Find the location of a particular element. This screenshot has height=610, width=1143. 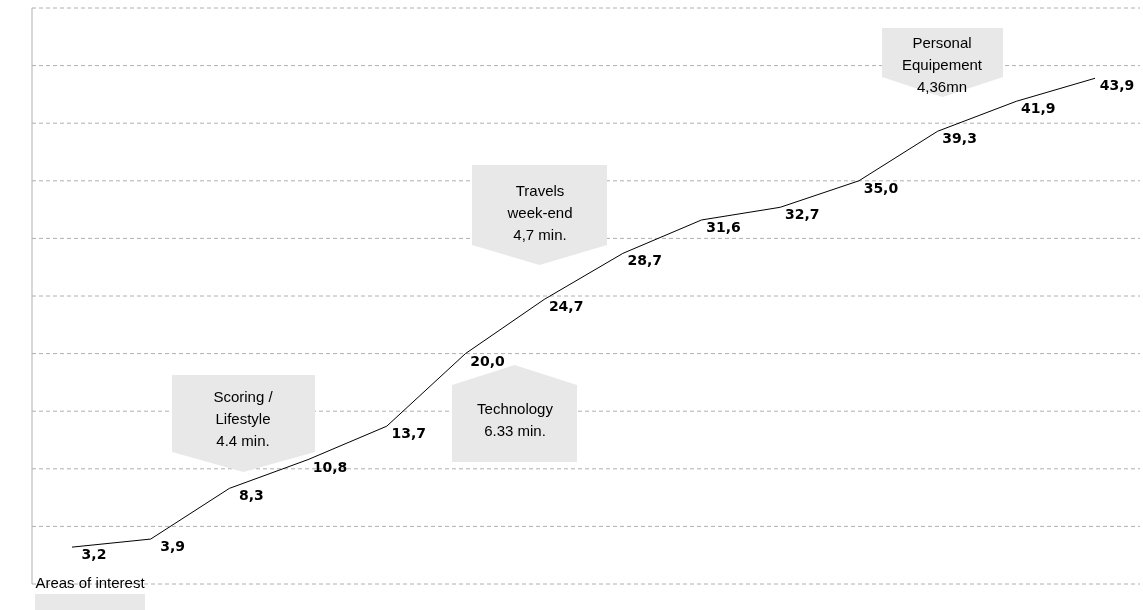

data-label: 10,8 is located at coordinates (330, 466).